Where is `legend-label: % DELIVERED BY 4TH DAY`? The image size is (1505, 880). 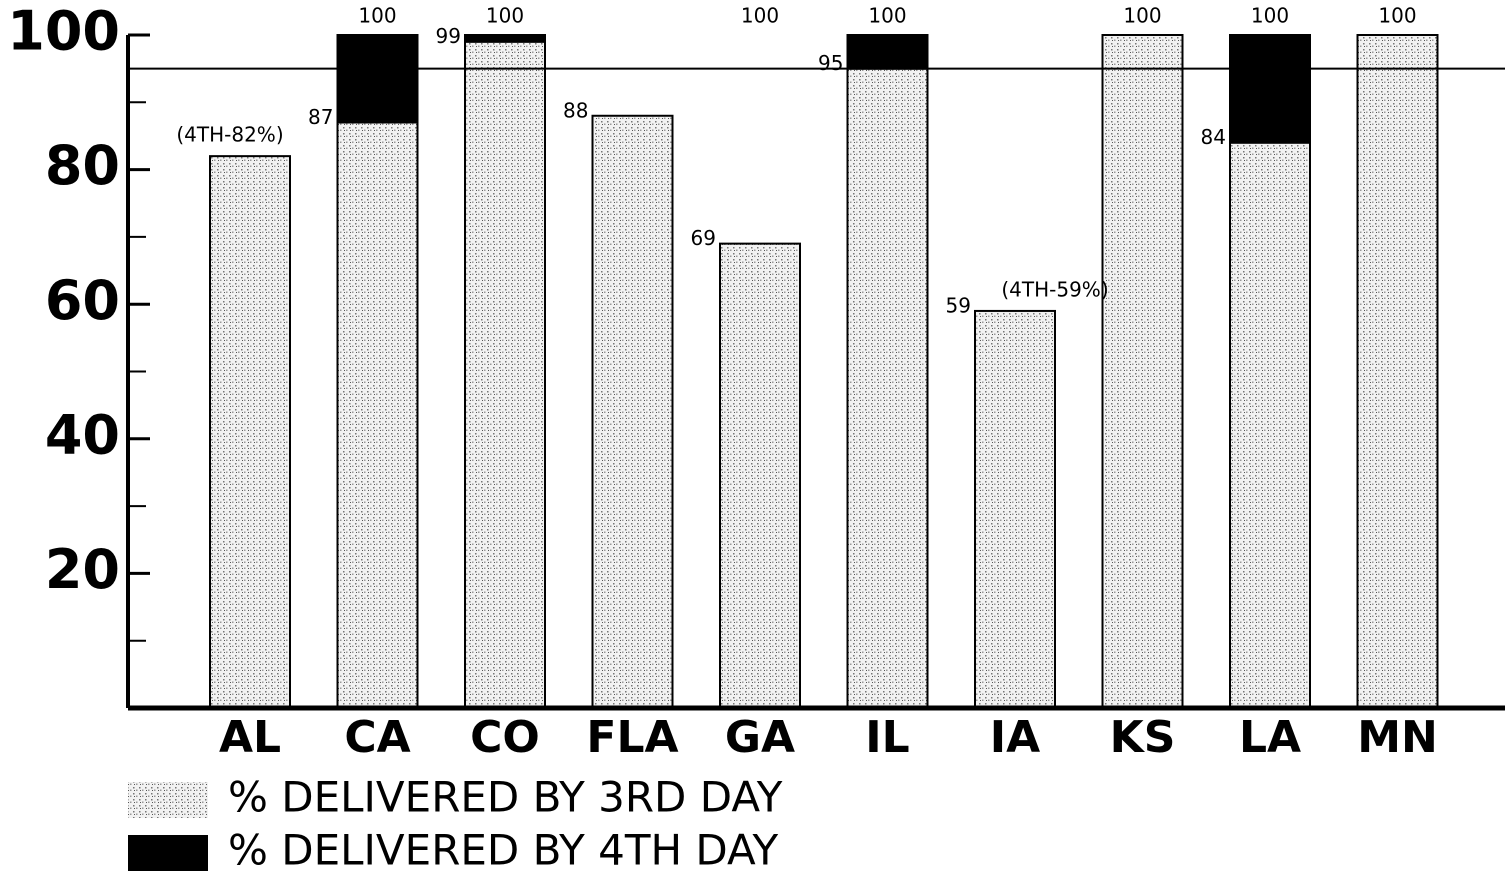 legend-label: % DELIVERED BY 4TH DAY is located at coordinates (503, 850).